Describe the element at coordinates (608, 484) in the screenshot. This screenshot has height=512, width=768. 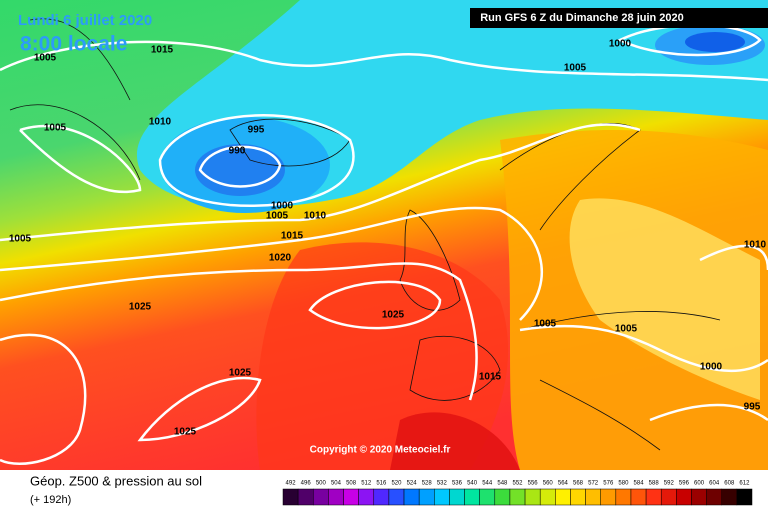
I see `scale-label: 576` at that location.